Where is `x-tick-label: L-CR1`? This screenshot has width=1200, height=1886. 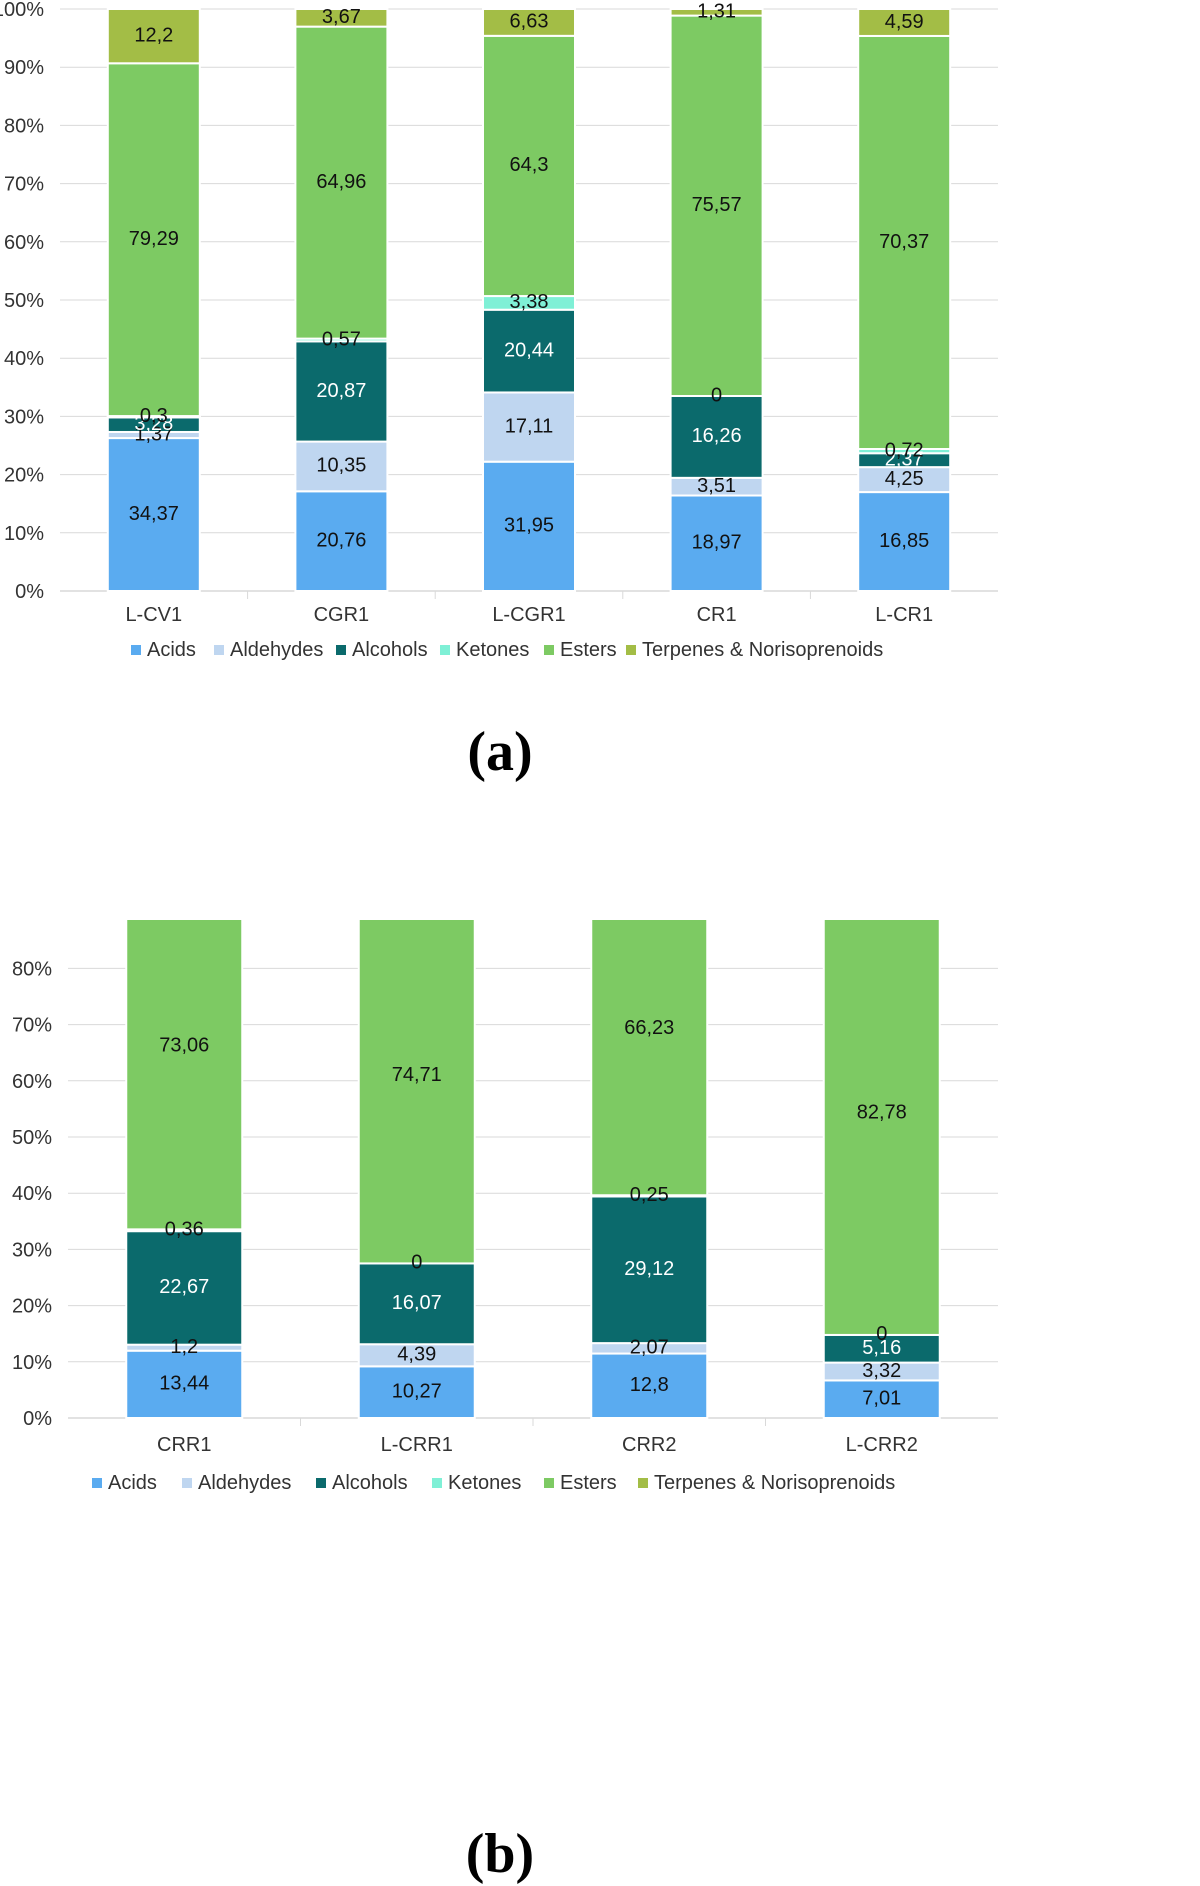 x-tick-label: L-CR1 is located at coordinates (904, 615).